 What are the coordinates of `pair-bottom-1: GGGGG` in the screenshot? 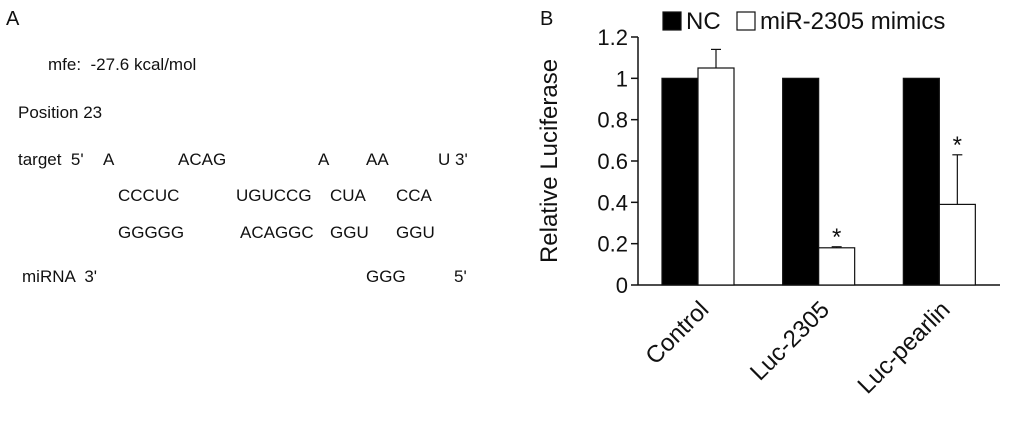 It's located at (151, 232).